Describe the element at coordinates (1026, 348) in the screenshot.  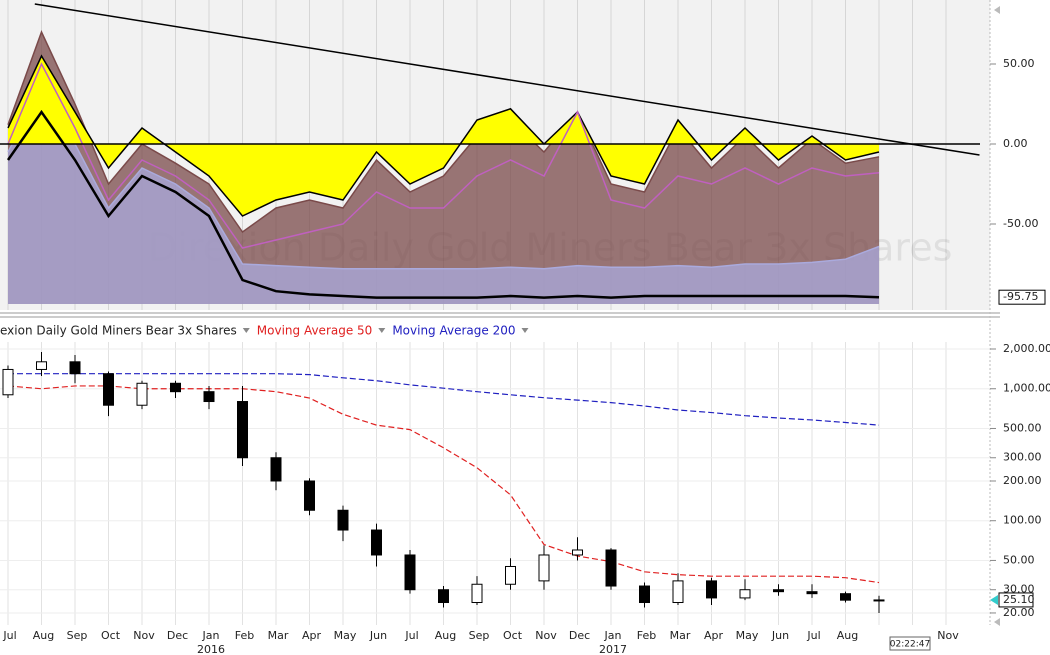
I see `y-tick-label: 2,000.00` at that location.